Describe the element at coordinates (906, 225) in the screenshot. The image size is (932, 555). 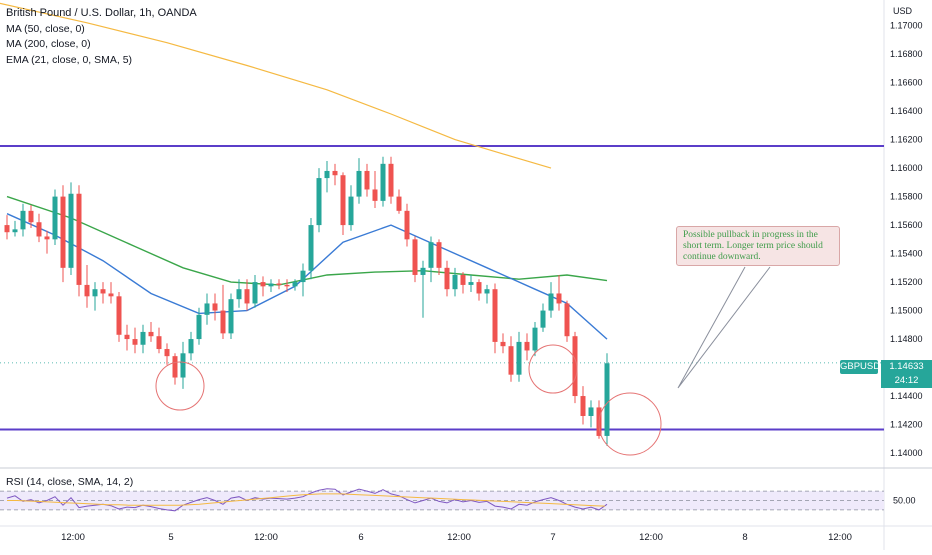
I see `price-tick-label: 1.15600` at that location.